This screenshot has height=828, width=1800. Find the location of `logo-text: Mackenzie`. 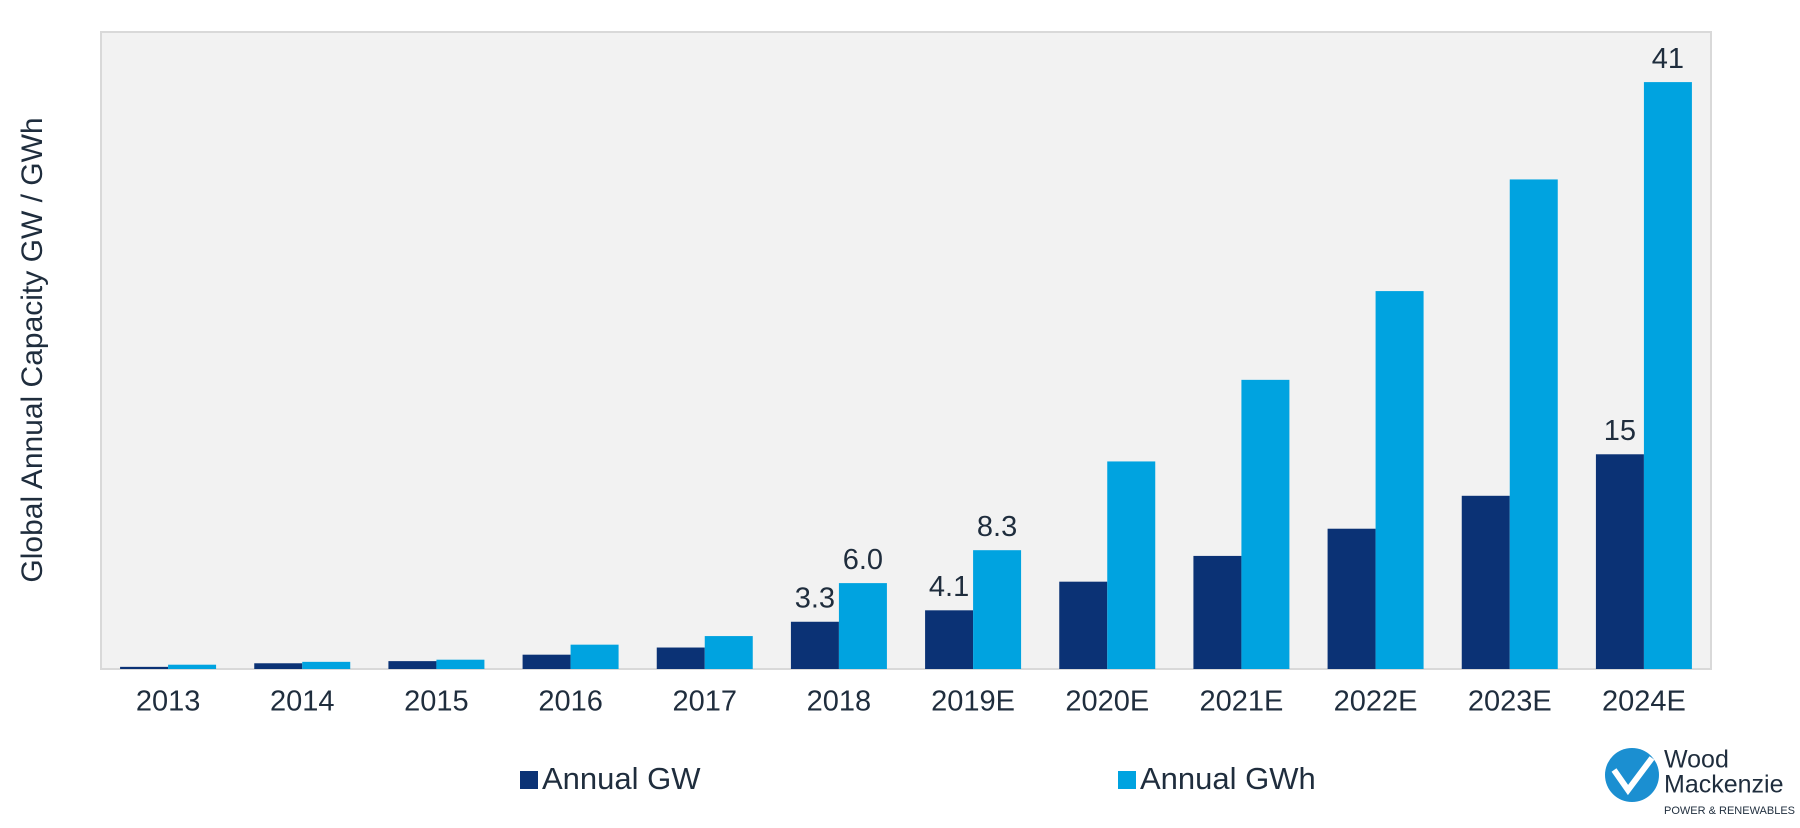

logo-text: Mackenzie is located at coordinates (1724, 785).